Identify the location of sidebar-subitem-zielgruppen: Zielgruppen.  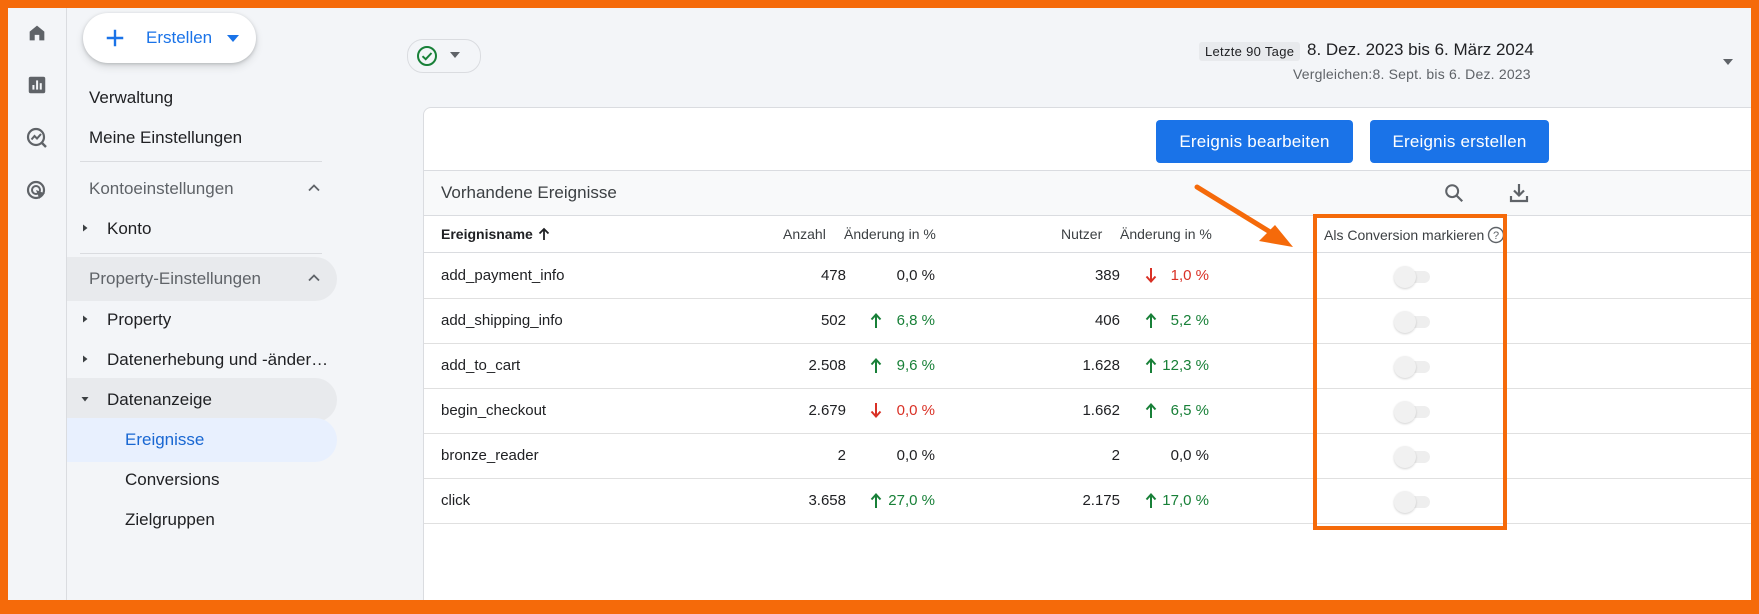
(202, 520).